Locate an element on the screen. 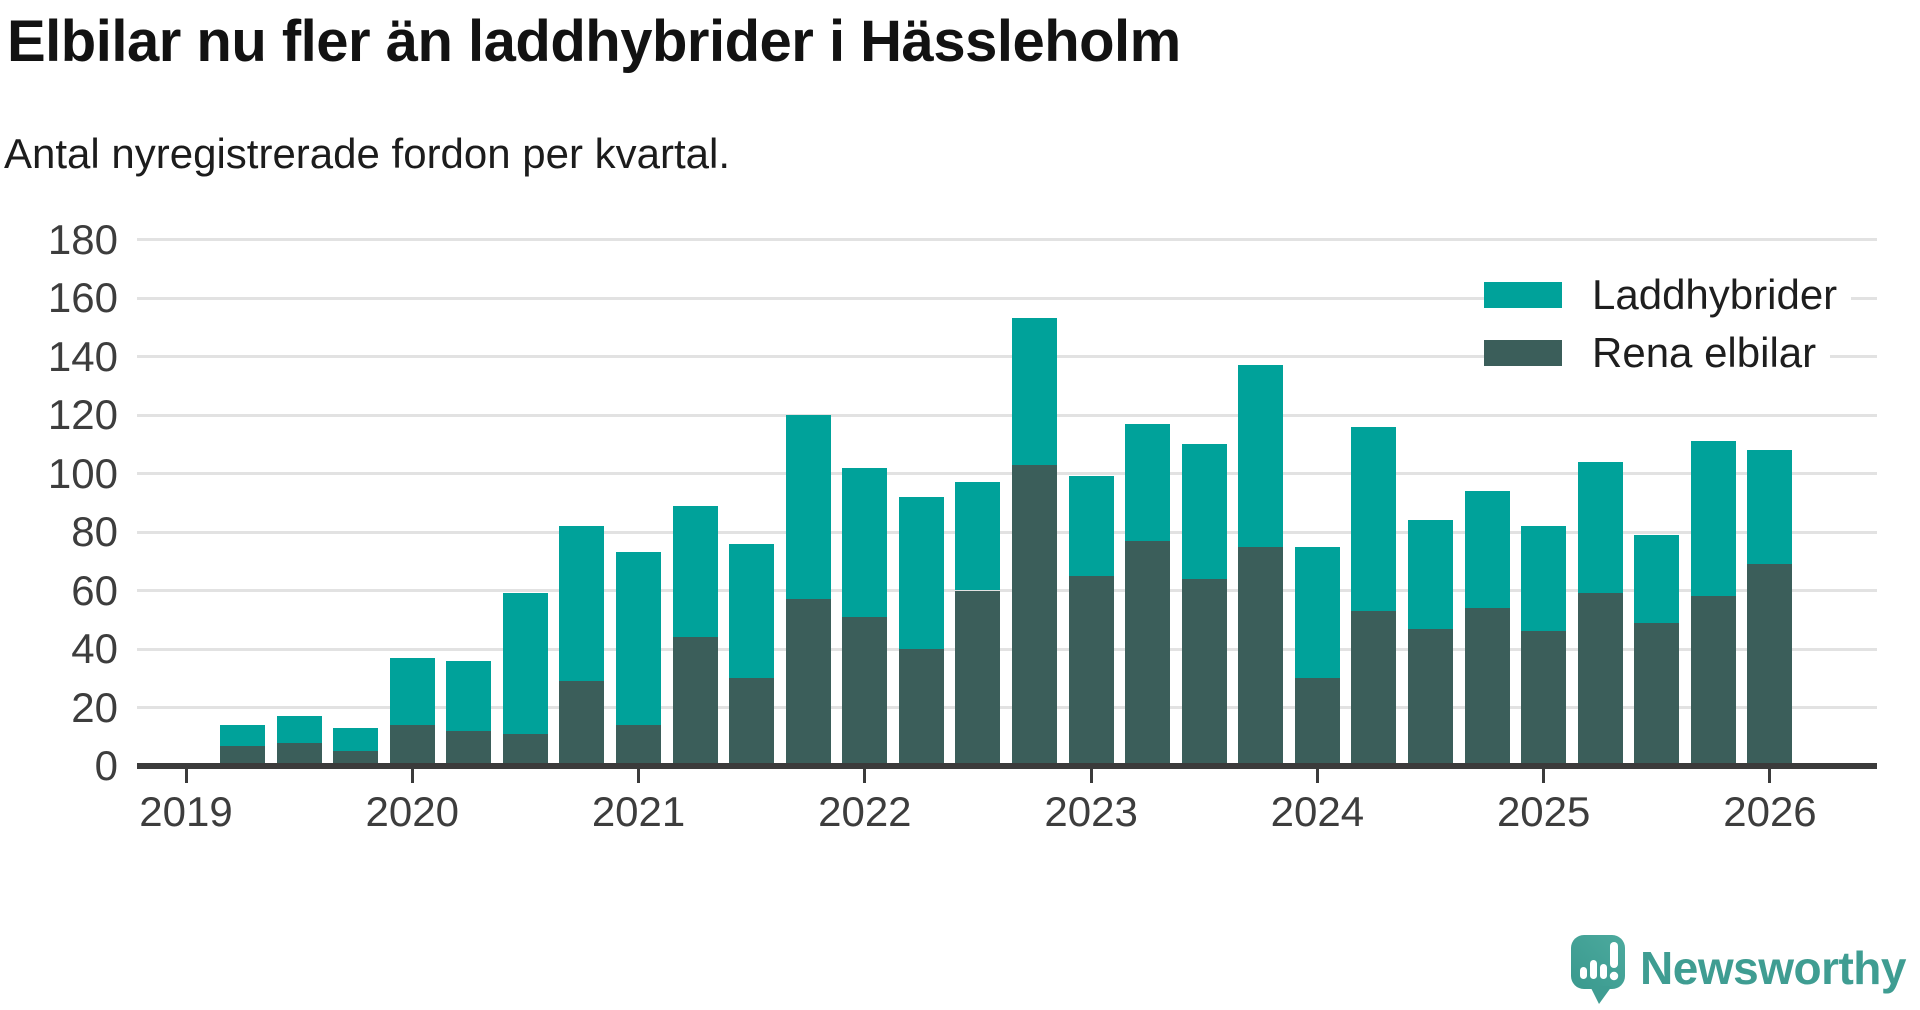  x-axis-year-label: 2024 is located at coordinates (1317, 811).